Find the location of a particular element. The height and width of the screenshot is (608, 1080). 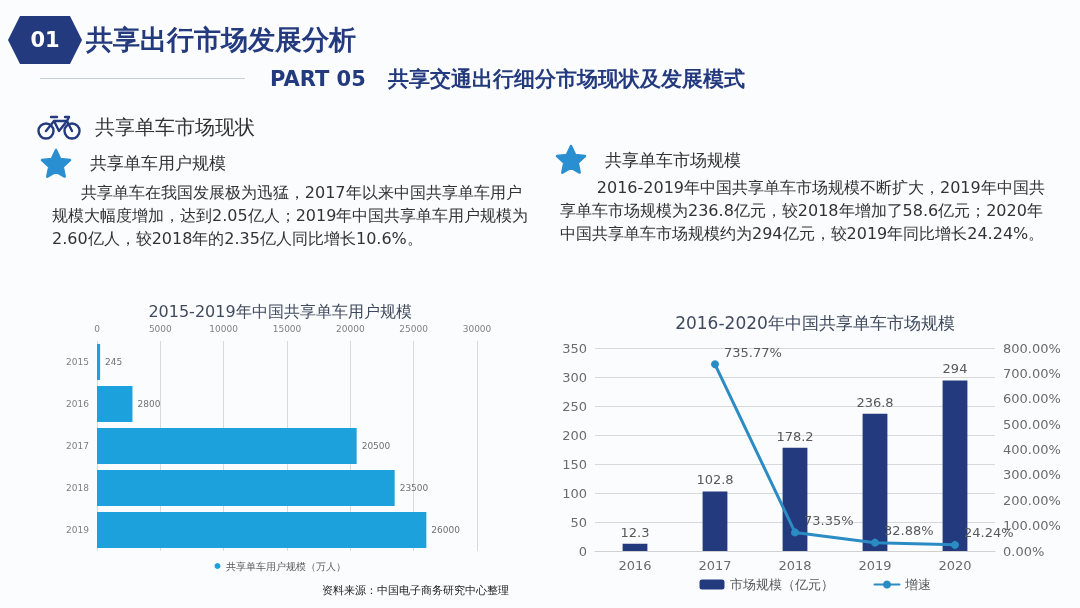

y-tick-label: 300 is located at coordinates (574, 377).